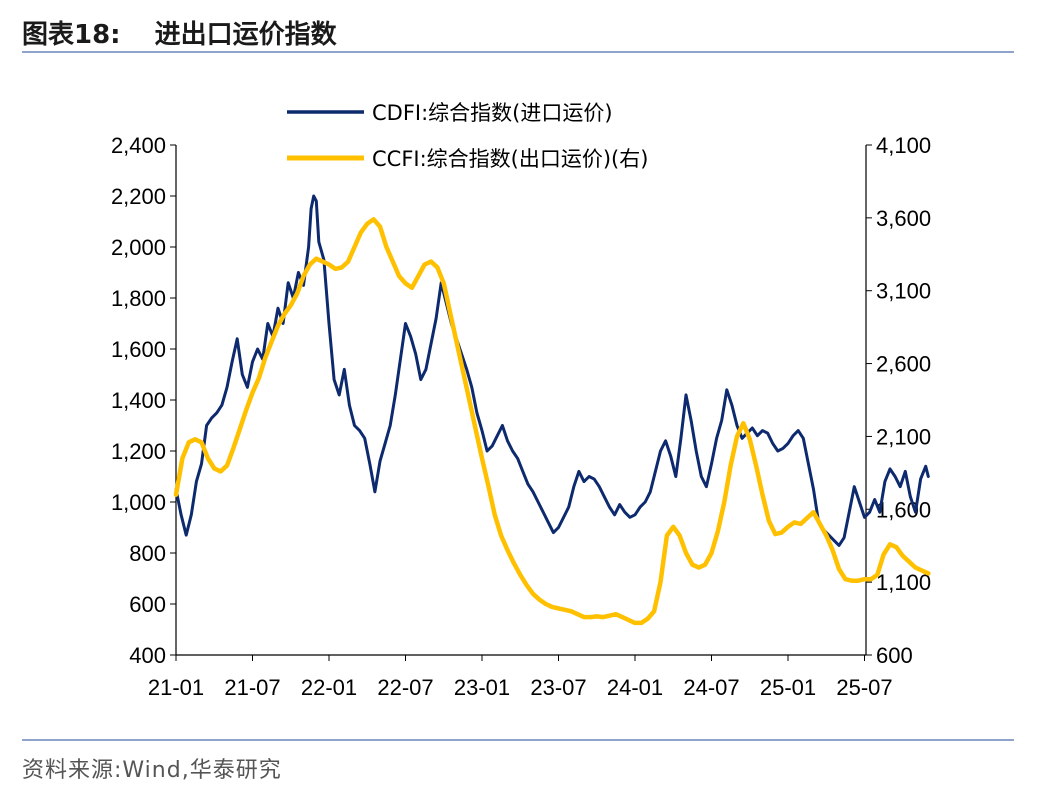 The height and width of the screenshot is (792, 1048). I want to click on right-tick-label: 4,100, so click(903, 145).